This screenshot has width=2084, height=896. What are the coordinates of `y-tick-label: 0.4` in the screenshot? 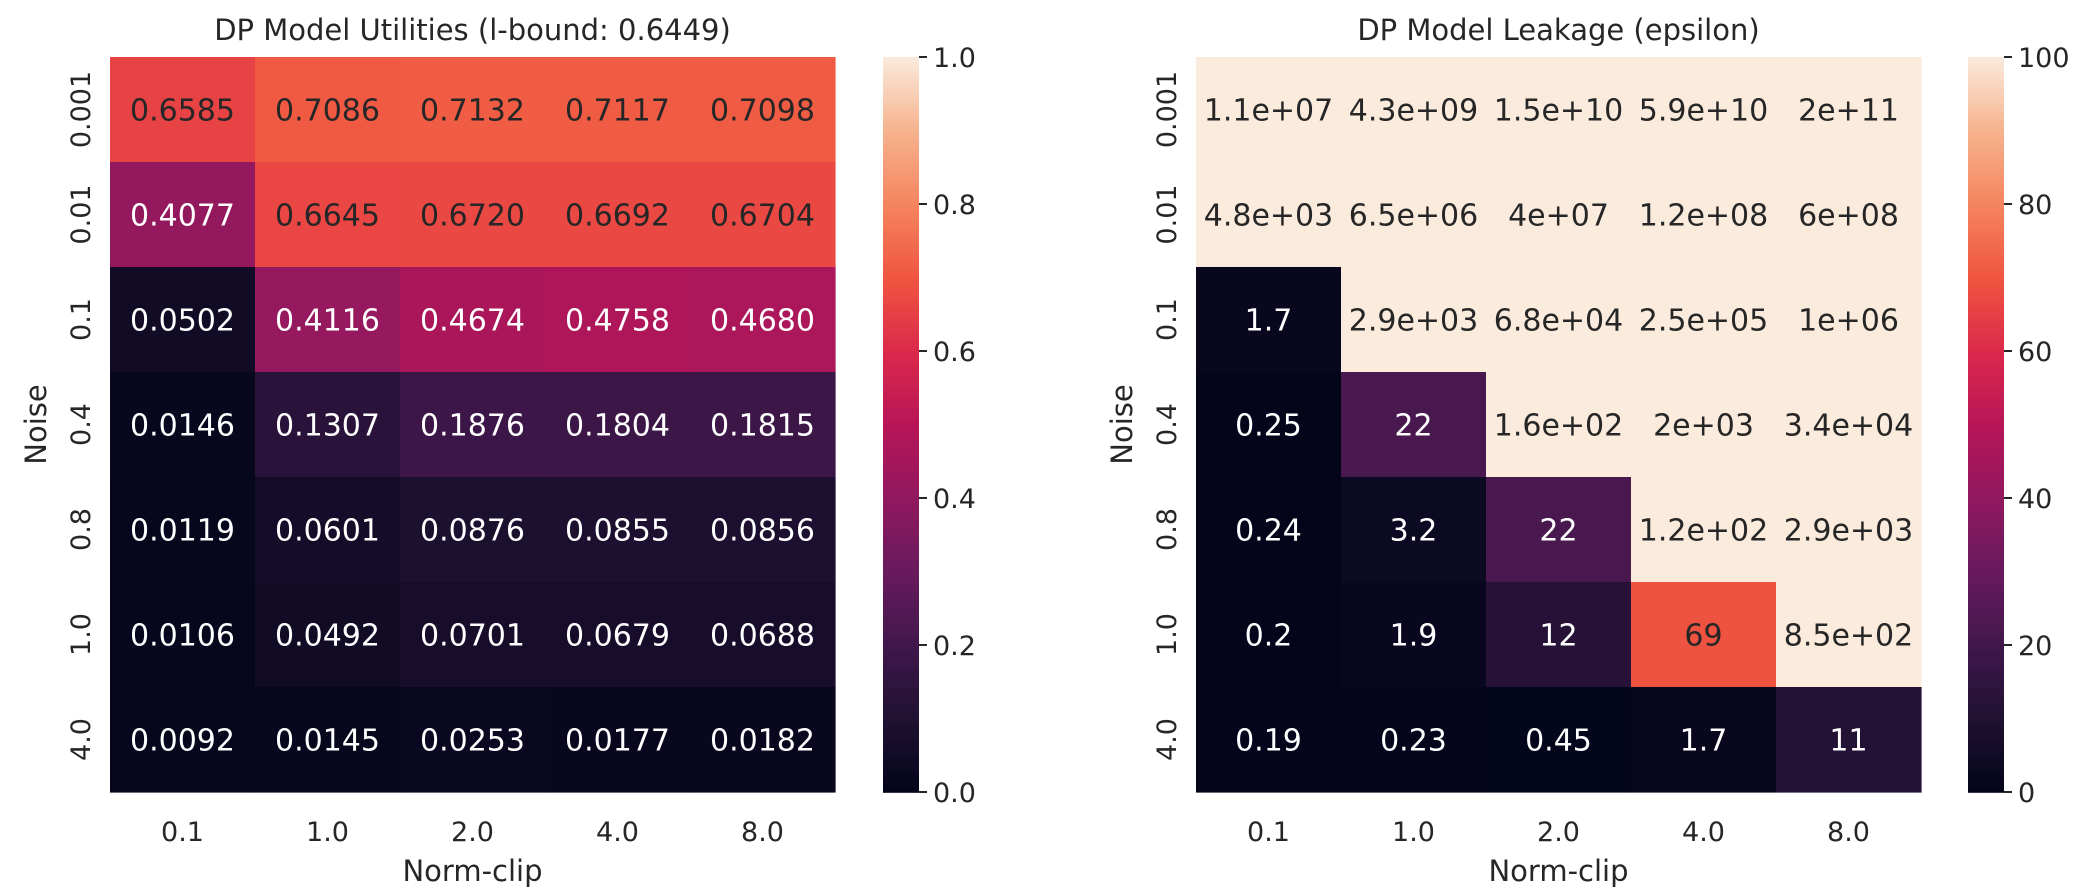 It's located at (81, 424).